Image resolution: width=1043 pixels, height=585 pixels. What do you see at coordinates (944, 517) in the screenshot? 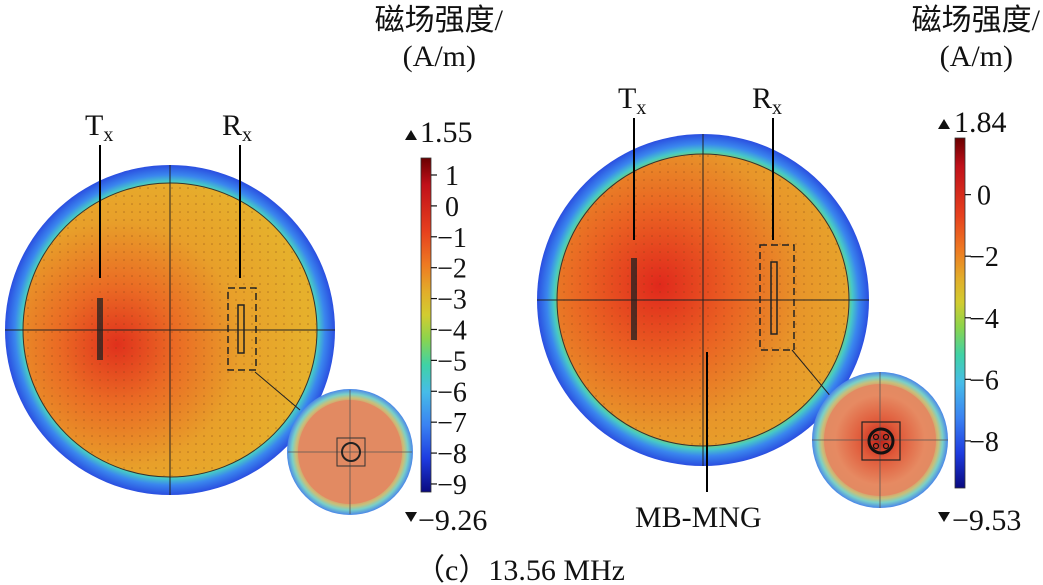
I see `right-min-triangle-icon` at bounding box center [944, 517].